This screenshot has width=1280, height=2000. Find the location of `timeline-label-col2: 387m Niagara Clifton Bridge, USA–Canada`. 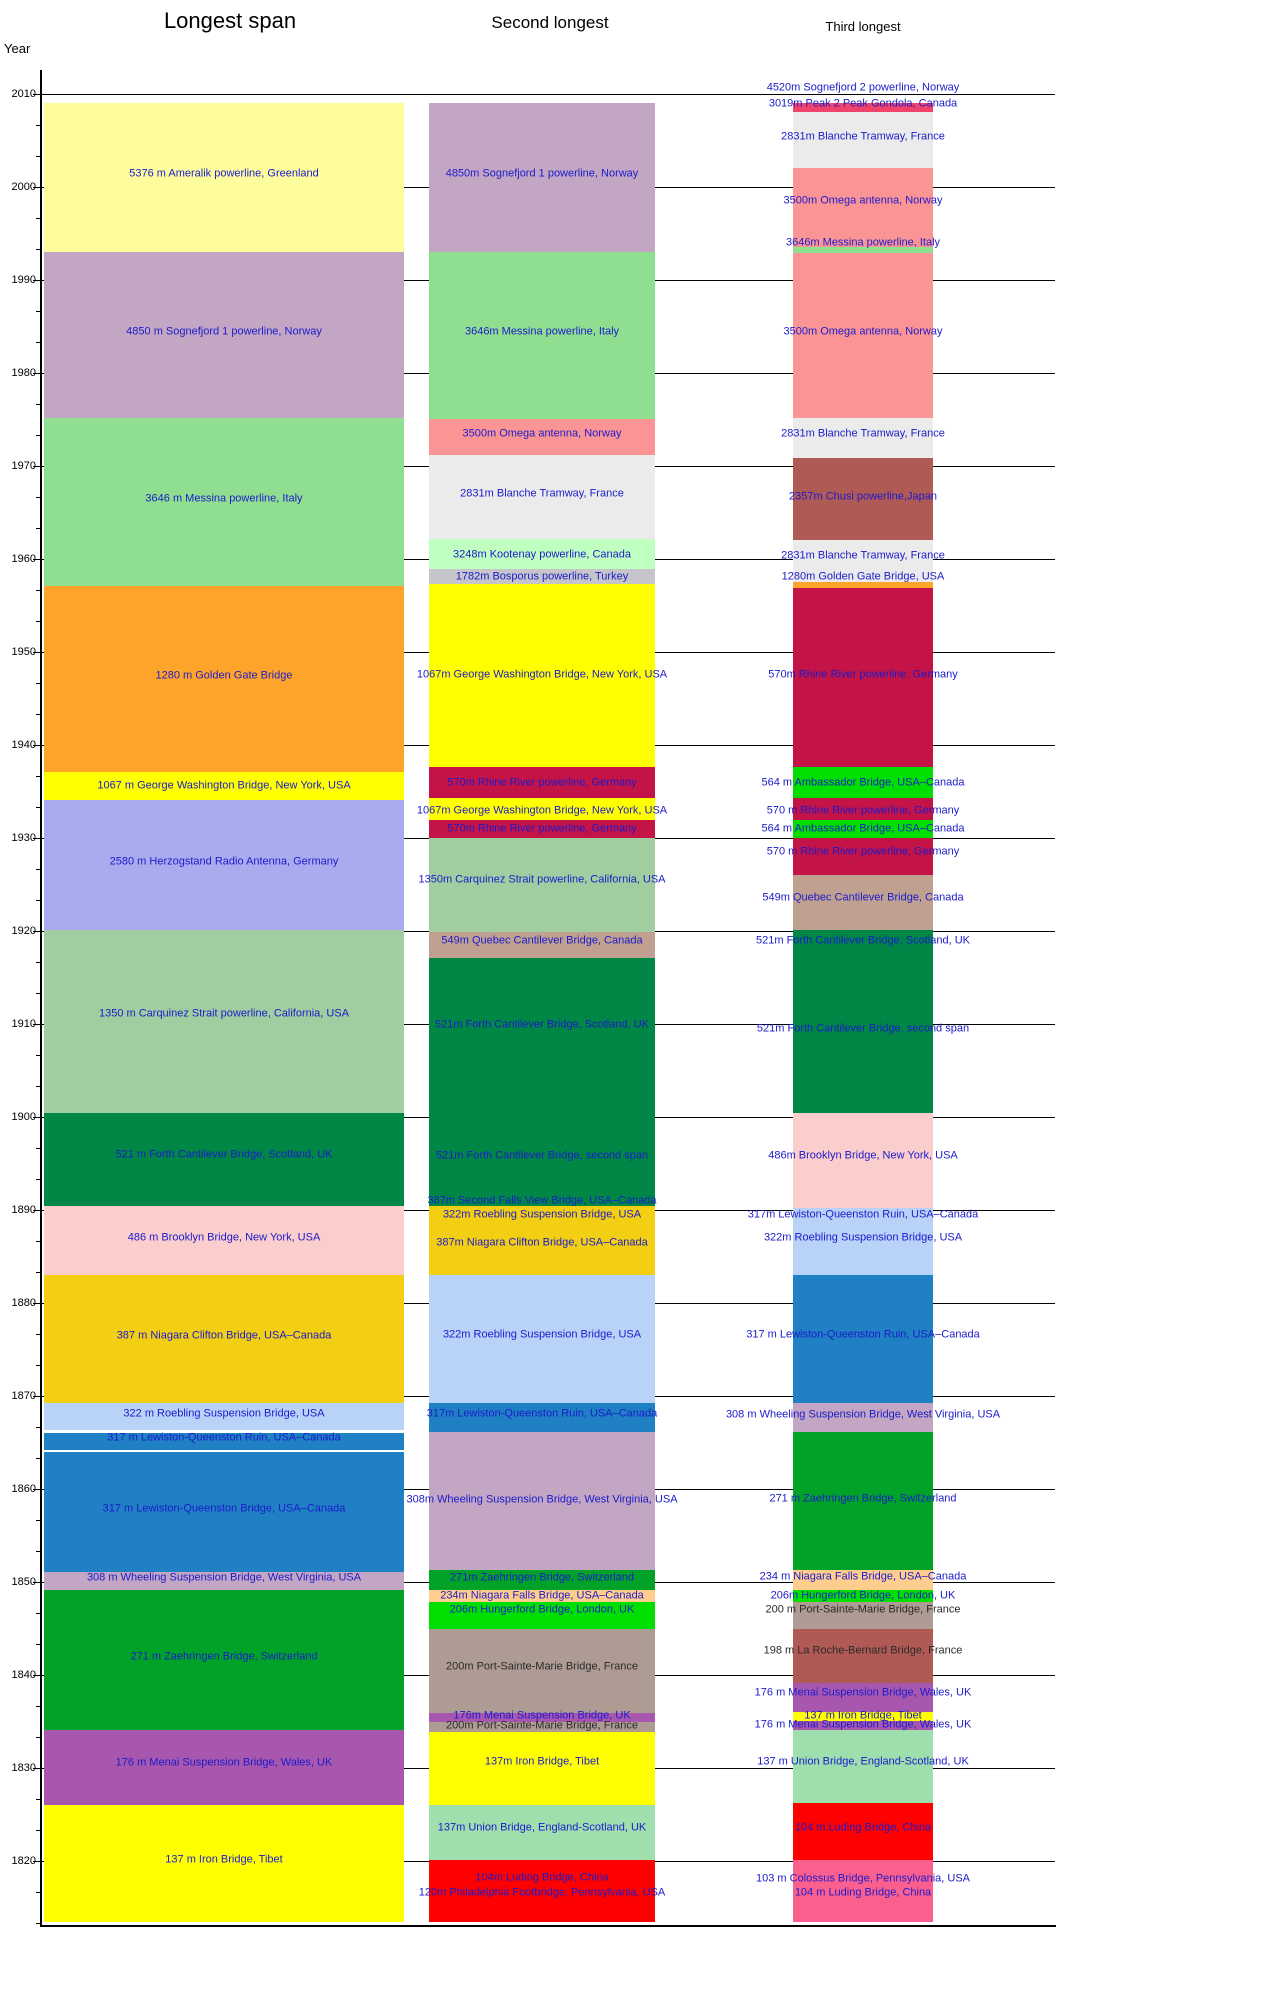

timeline-label-col2: 387m Niagara Clifton Bridge, USA–Canada is located at coordinates (542, 1242).